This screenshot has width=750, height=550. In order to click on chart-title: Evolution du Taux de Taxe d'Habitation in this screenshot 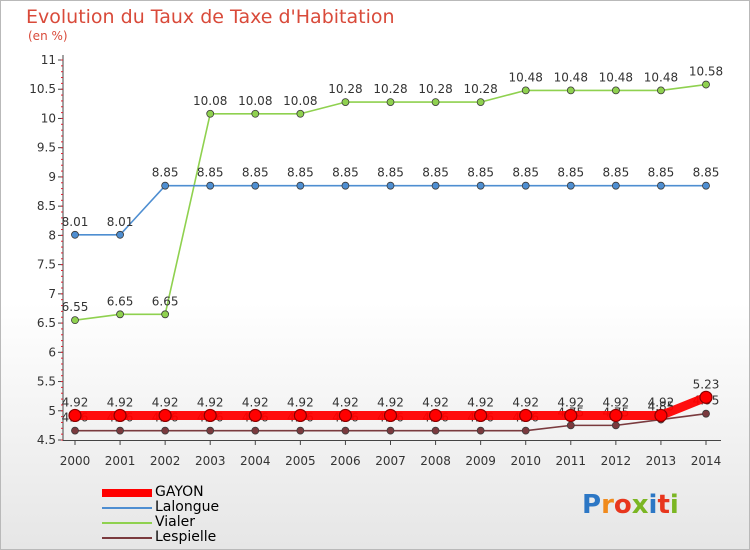, I will do `click(210, 17)`.